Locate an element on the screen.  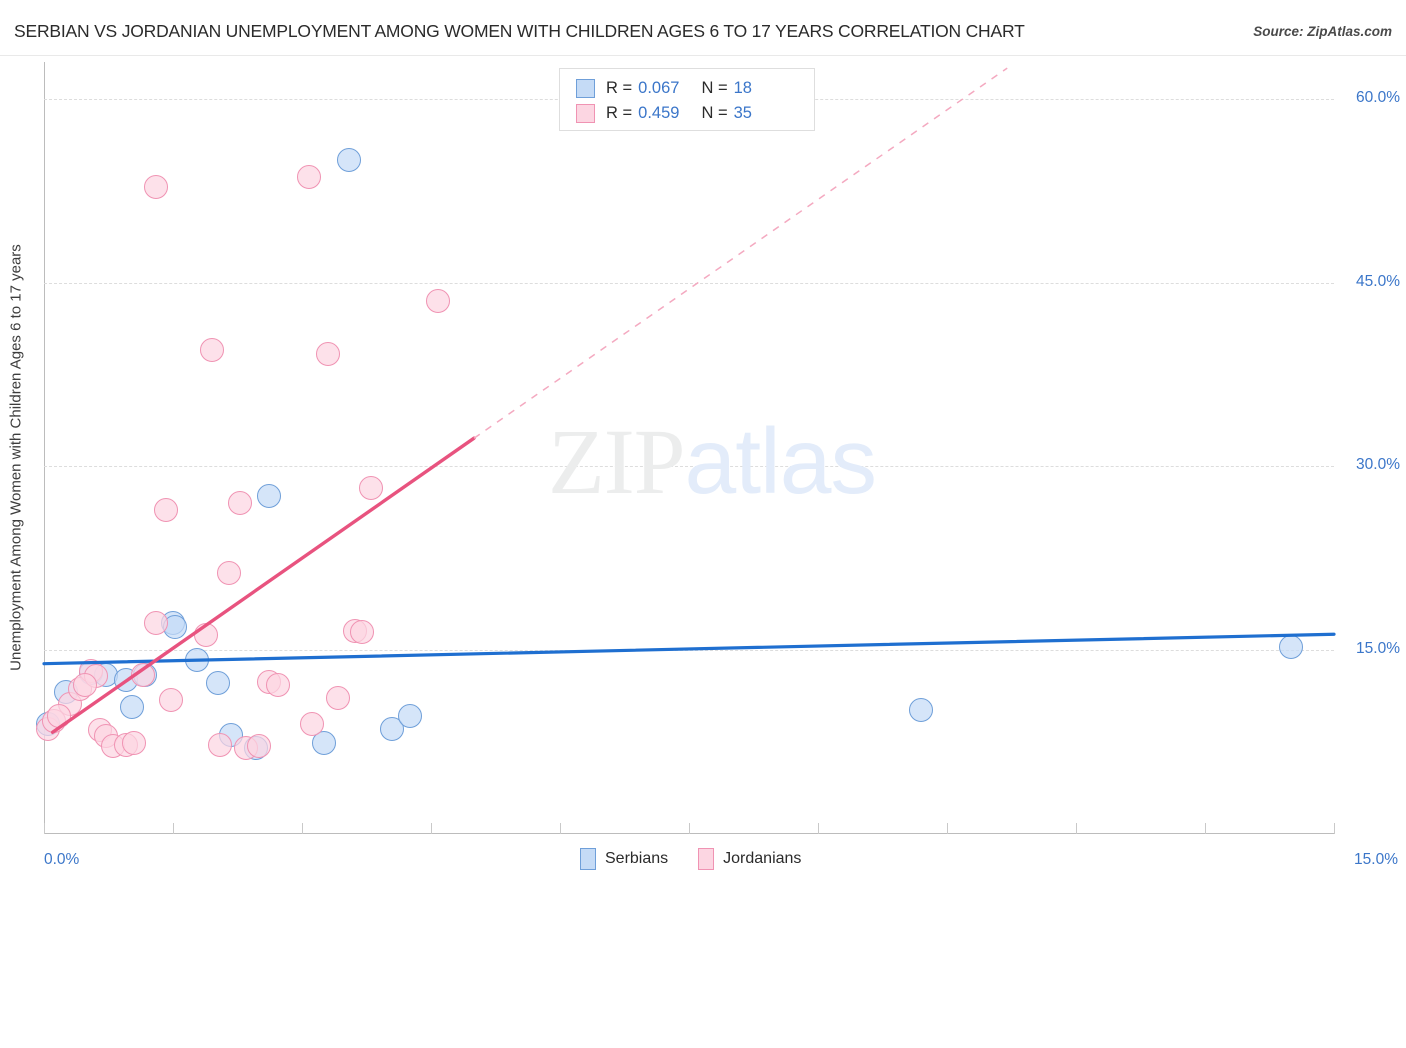
jordanians-swatch-icon is located at coordinates (585, 113).